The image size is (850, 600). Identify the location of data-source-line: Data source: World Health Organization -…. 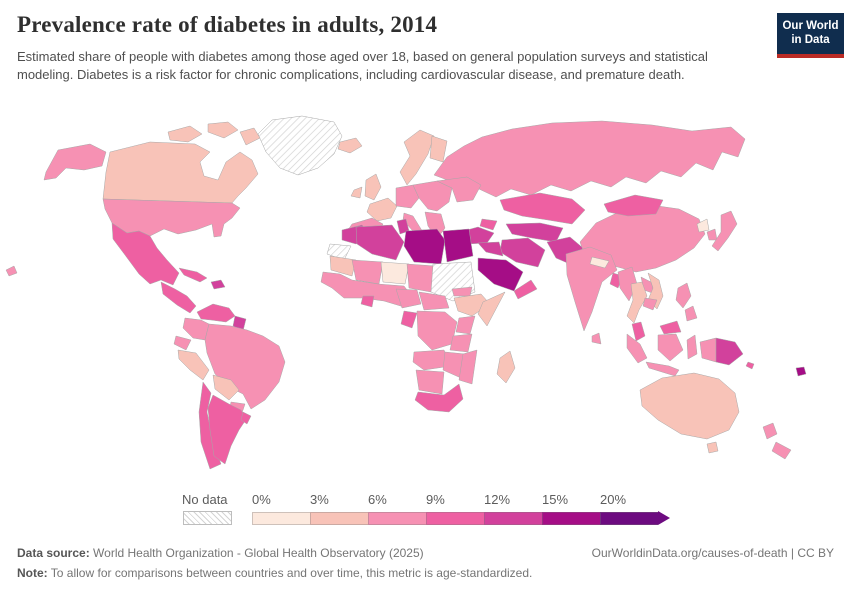
(220, 553).